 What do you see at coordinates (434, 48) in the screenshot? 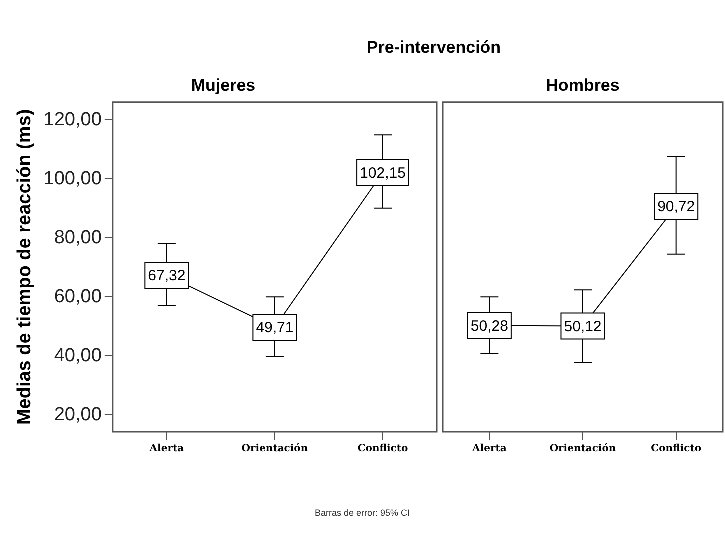
I see `chart-title: Pre-intervención` at bounding box center [434, 48].